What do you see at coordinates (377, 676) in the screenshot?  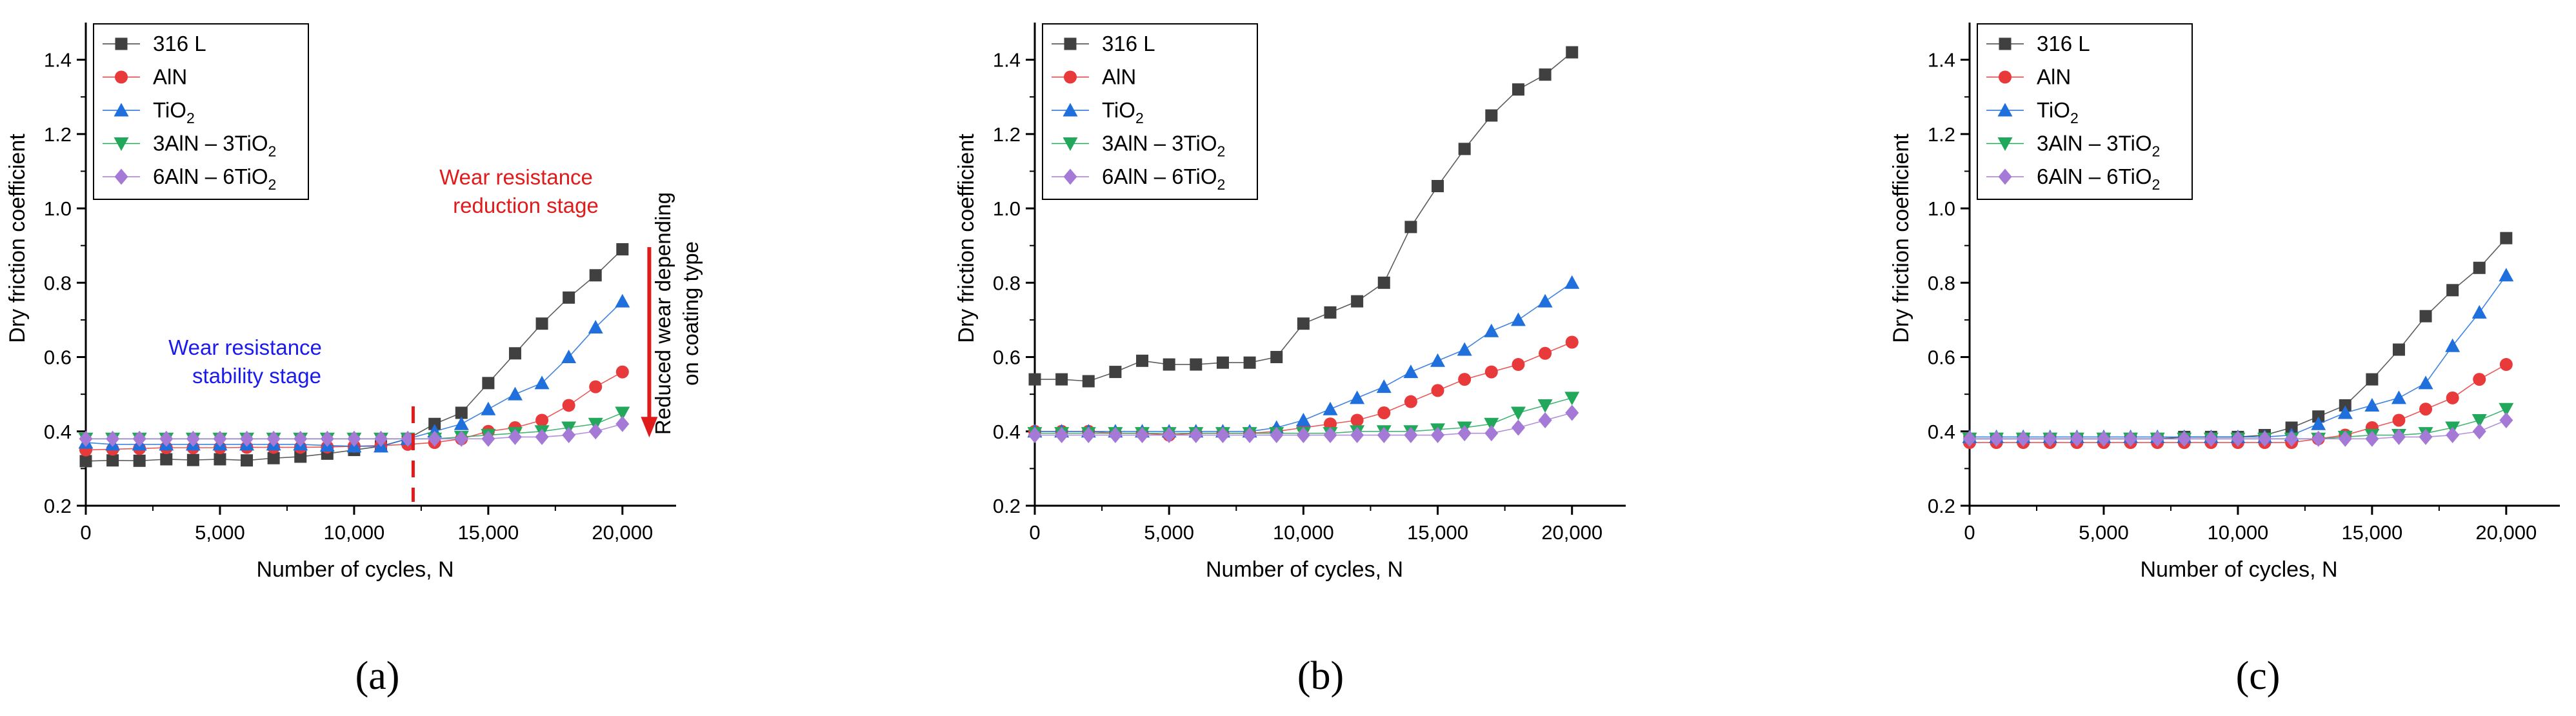 I see `panel-label: (a)` at bounding box center [377, 676].